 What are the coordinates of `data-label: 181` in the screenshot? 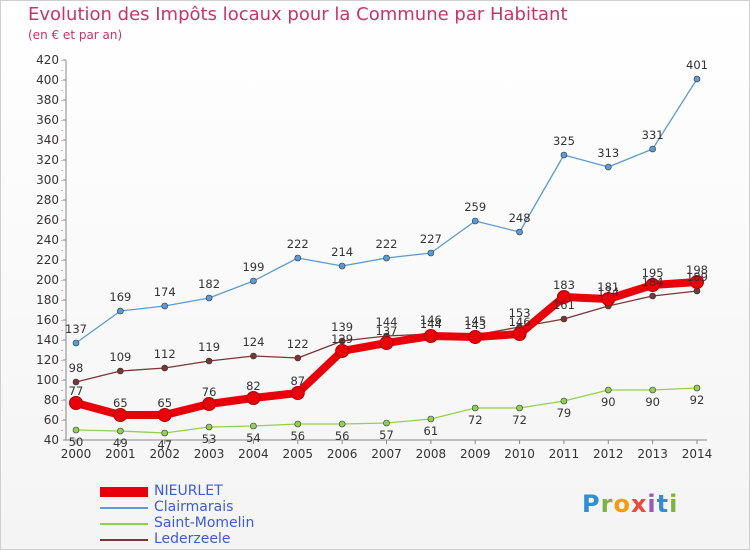 It's located at (608, 287).